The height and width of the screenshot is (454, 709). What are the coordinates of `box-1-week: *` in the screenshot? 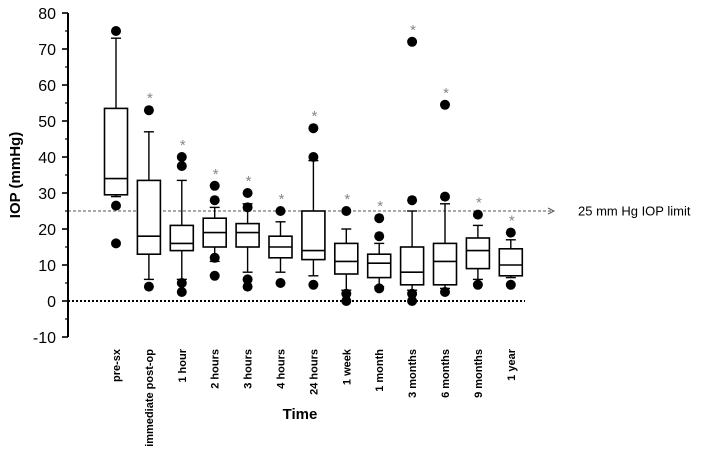 It's located at (346, 248).